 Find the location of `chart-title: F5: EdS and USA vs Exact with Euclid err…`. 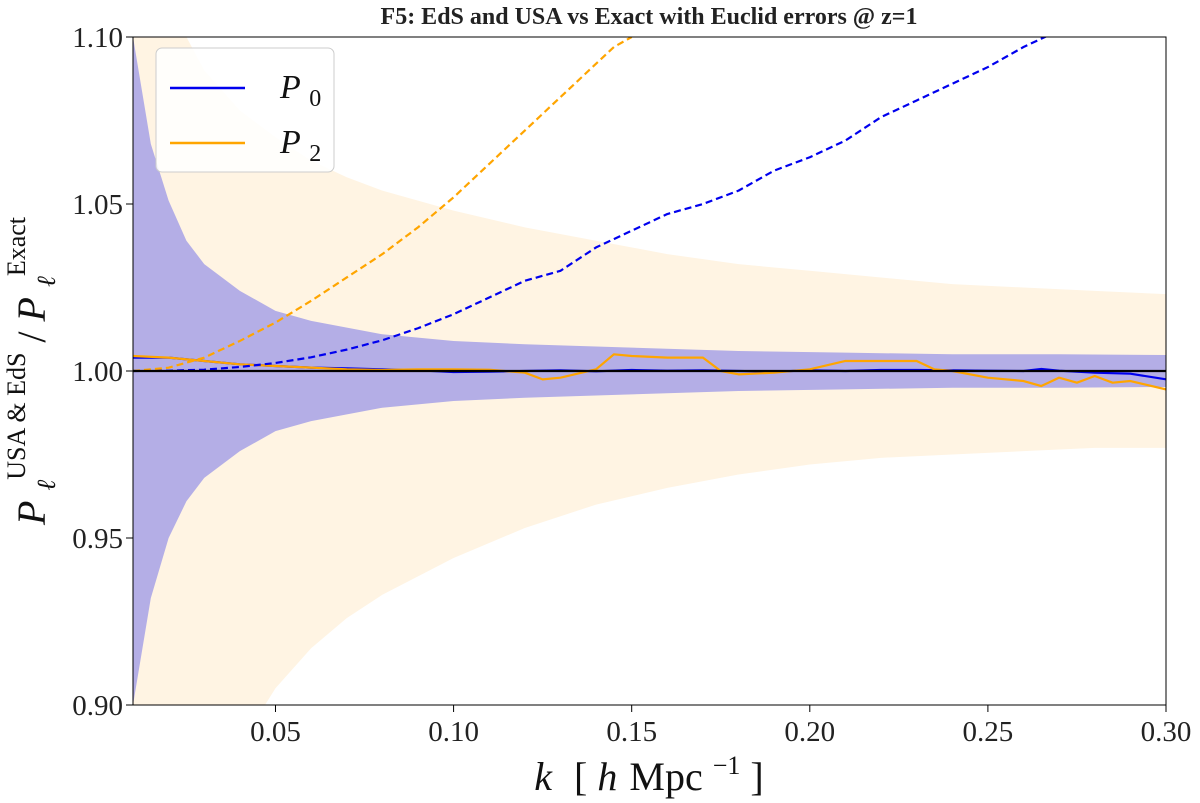

chart-title: F5: EdS and USA vs Exact with Euclid err… is located at coordinates (649, 17).